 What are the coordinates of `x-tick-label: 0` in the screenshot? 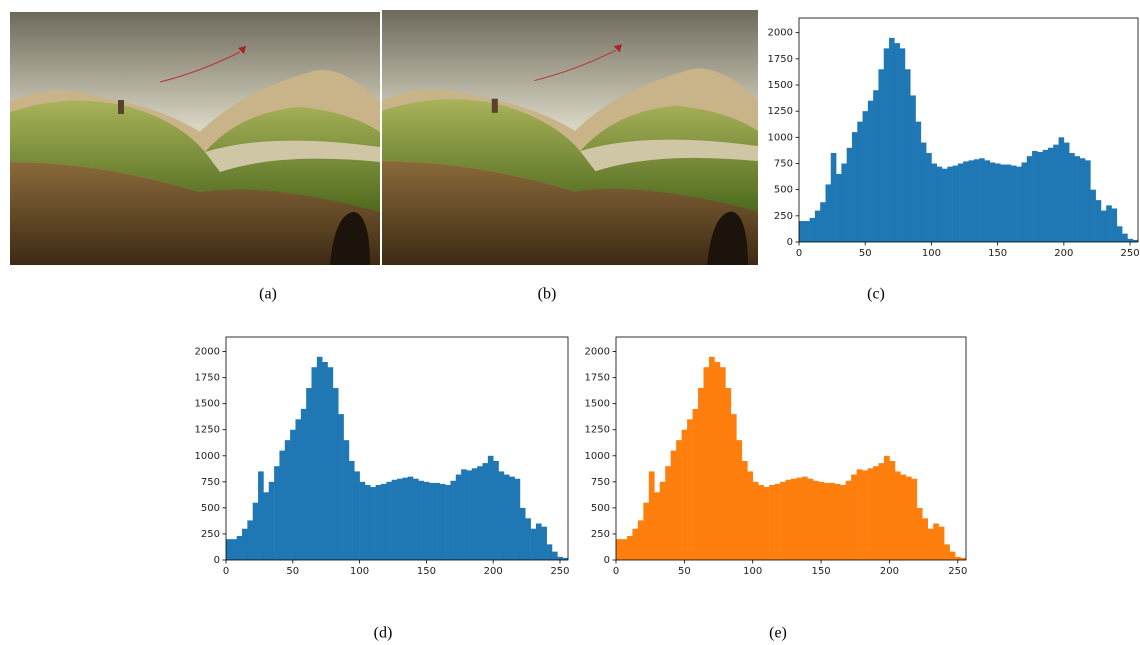 It's located at (616, 571).